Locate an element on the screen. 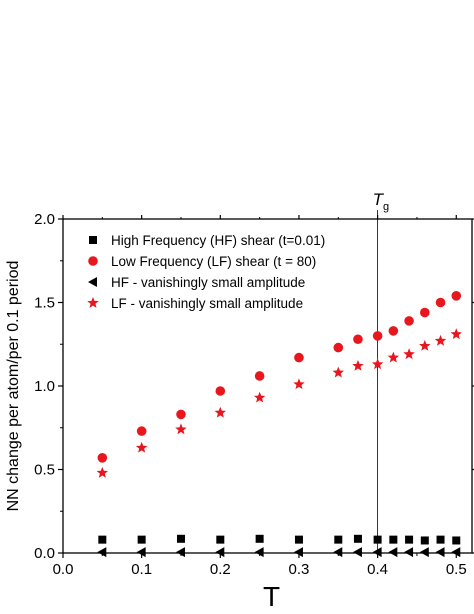 The height and width of the screenshot is (614, 474). legend-label-series-4: LF - vanishingly small amplitude is located at coordinates (207, 303).